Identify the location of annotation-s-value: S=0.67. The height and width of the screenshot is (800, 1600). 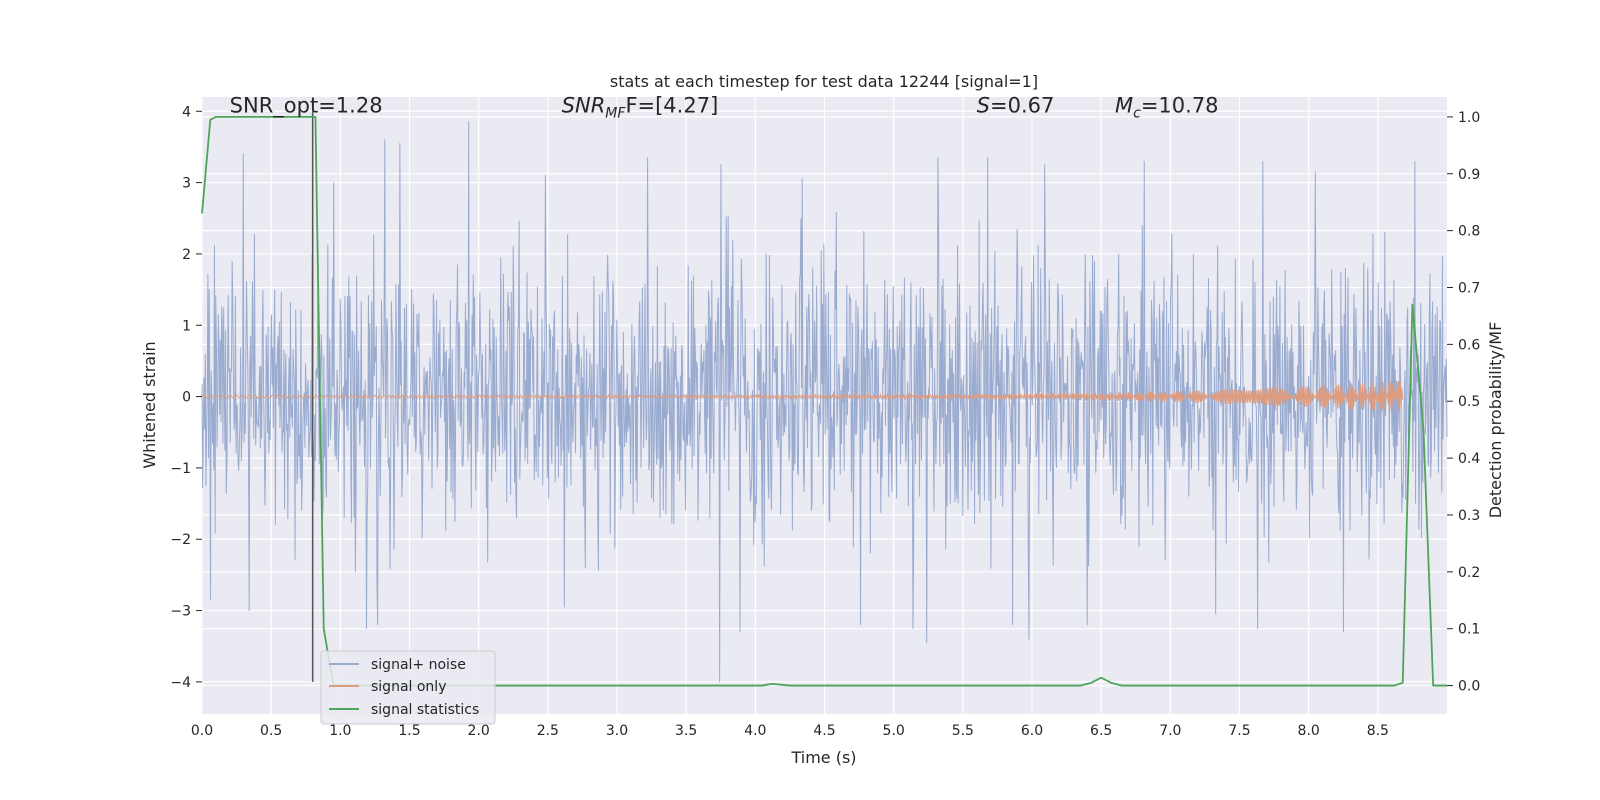
(1016, 106).